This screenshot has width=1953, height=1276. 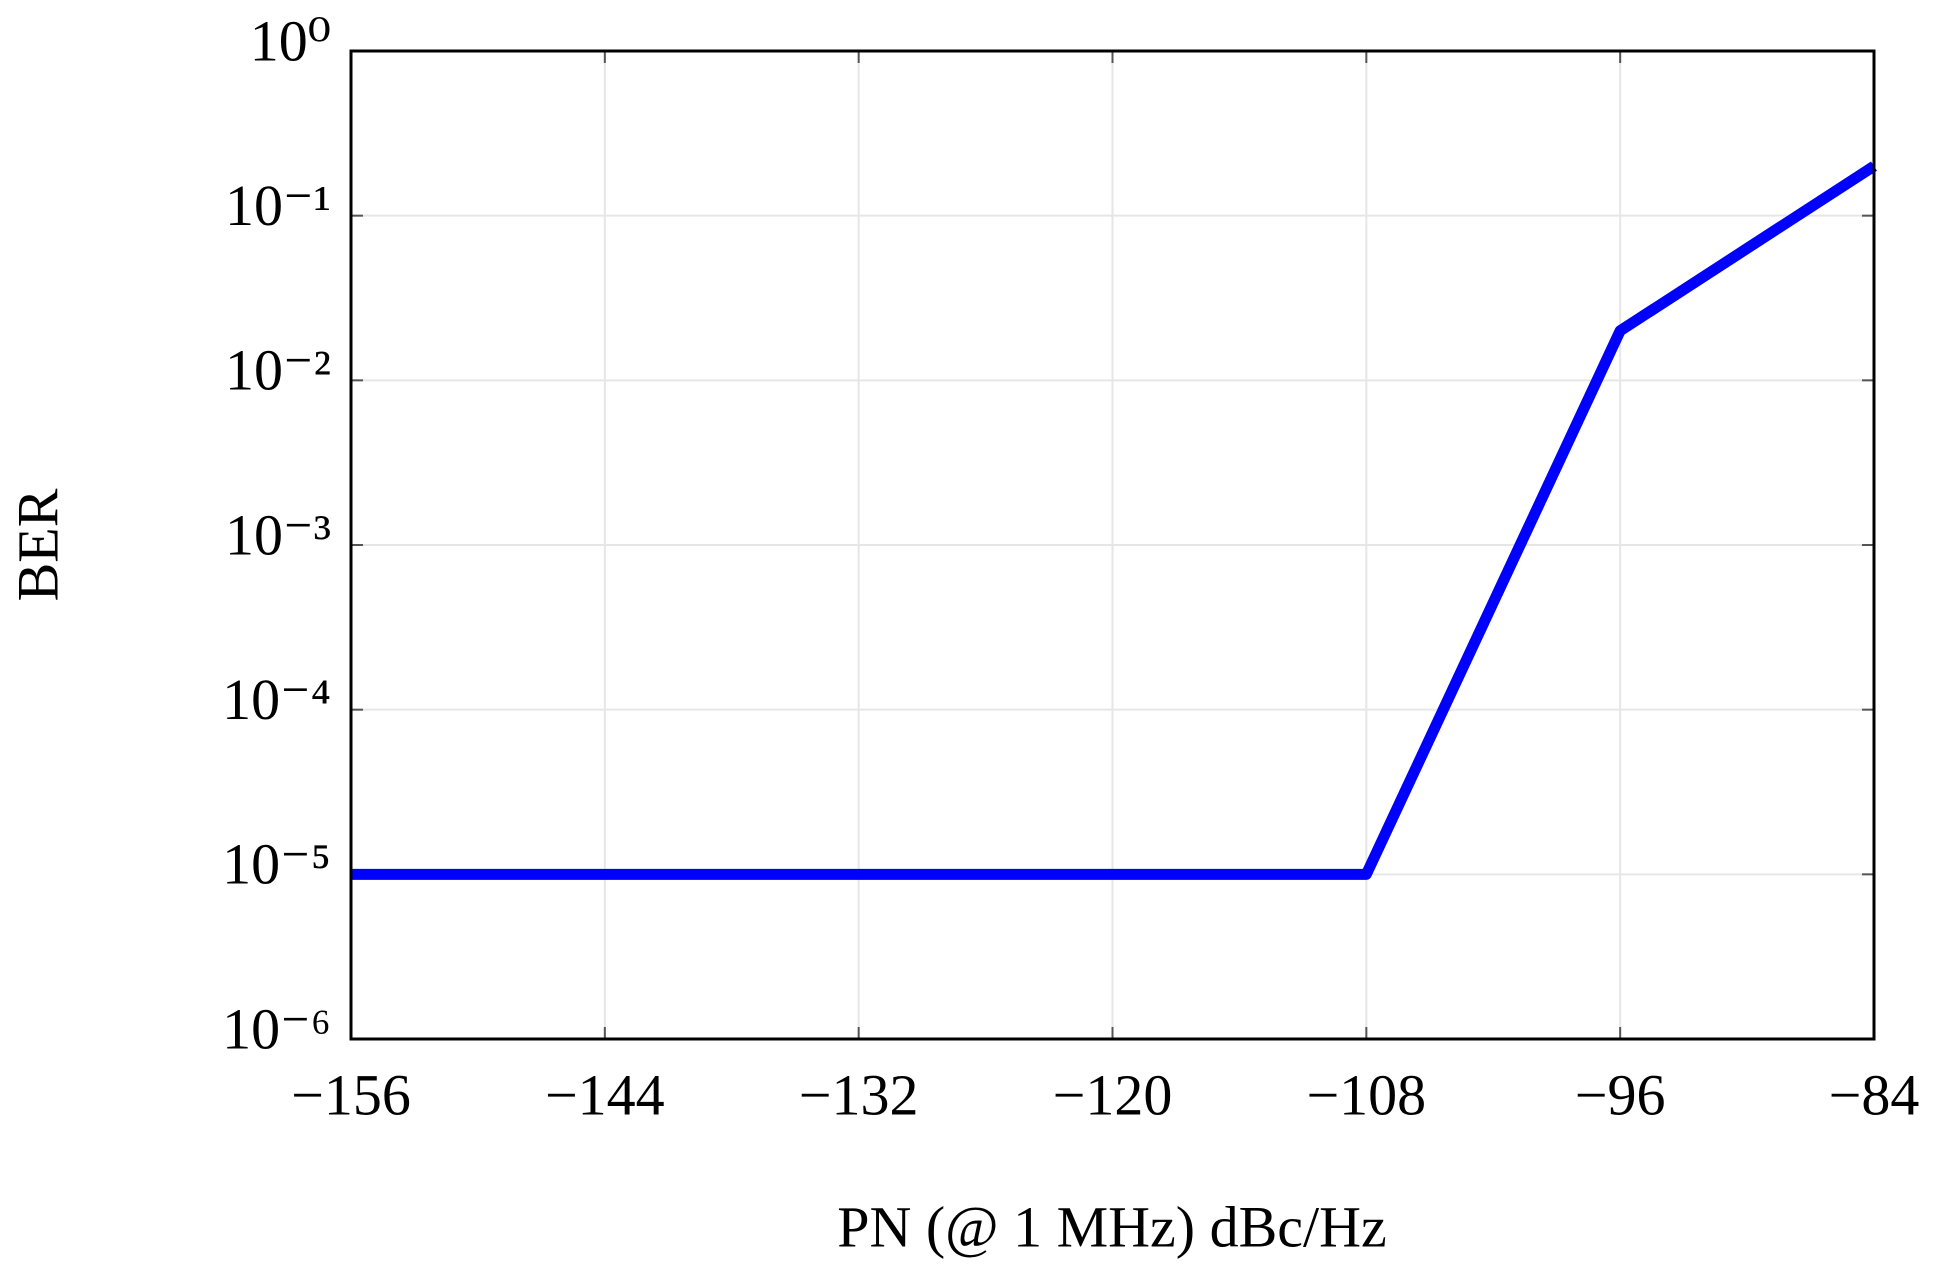 What do you see at coordinates (1112, 1226) in the screenshot?
I see `x-axis-label: PN (@ 1 MHz) dBc/Hz` at bounding box center [1112, 1226].